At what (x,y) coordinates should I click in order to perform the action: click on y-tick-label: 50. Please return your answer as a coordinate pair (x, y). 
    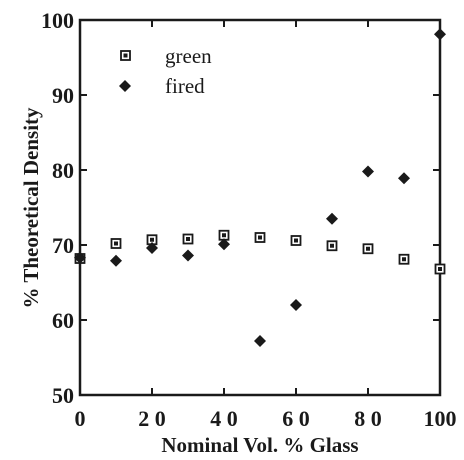
    Looking at the image, I should click on (63, 395).